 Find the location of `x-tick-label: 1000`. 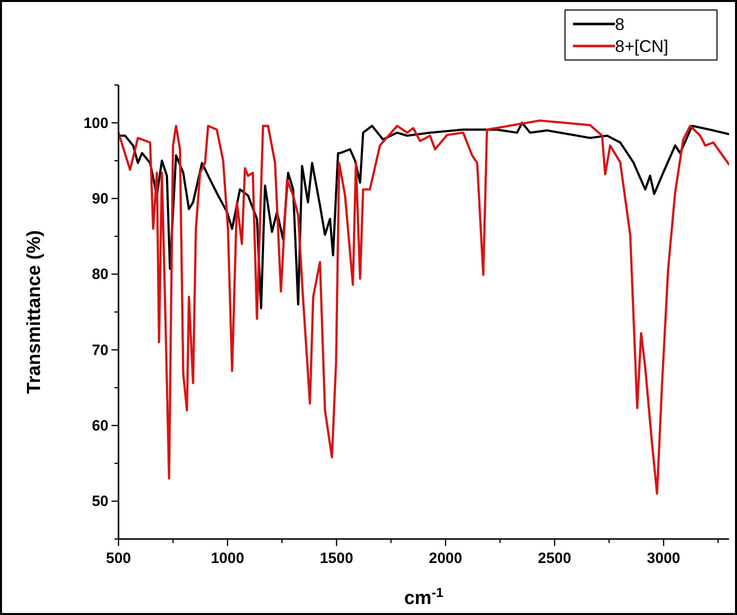

x-tick-label: 1000 is located at coordinates (227, 558).